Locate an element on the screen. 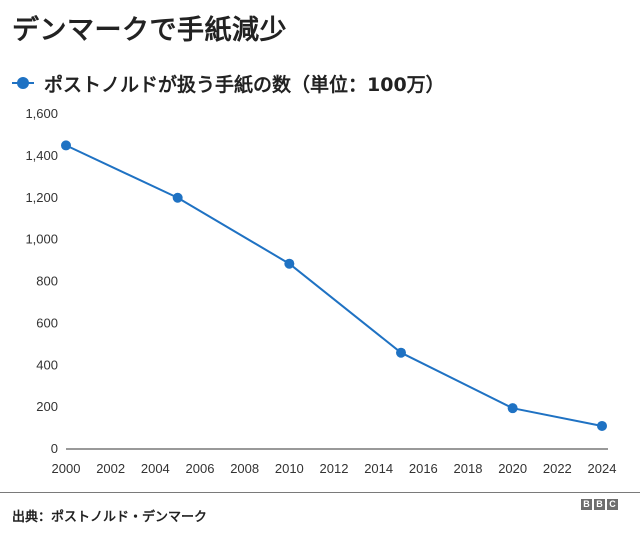  legend: ポストノルドが扱う手紙の数（単位：100万） is located at coordinates (228, 83).